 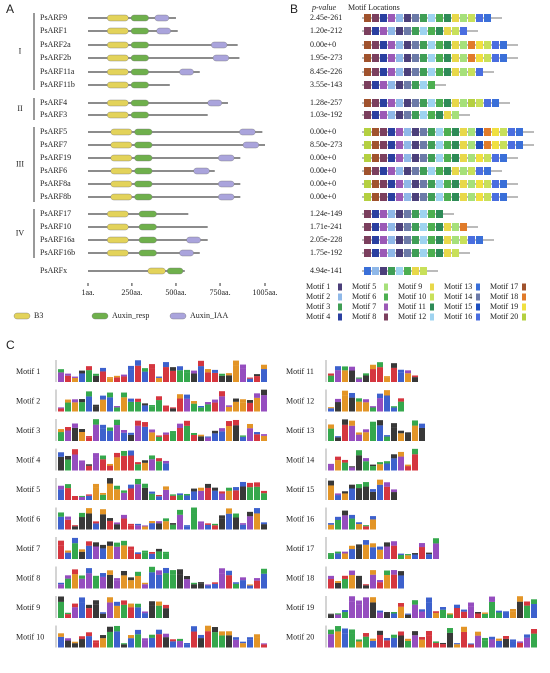 I want to click on motif-swatch, so click(x=524, y=317).